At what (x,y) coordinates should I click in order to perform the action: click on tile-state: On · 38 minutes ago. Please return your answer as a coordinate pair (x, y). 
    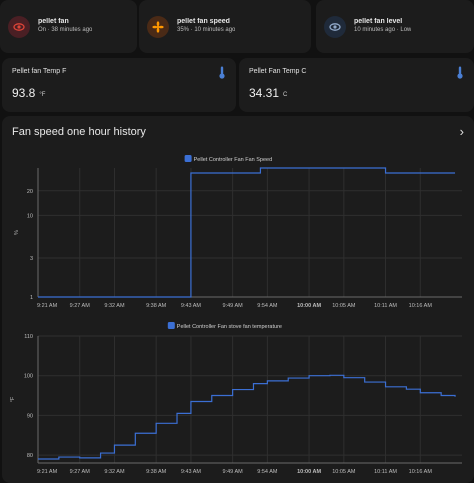
    Looking at the image, I should click on (65, 30).